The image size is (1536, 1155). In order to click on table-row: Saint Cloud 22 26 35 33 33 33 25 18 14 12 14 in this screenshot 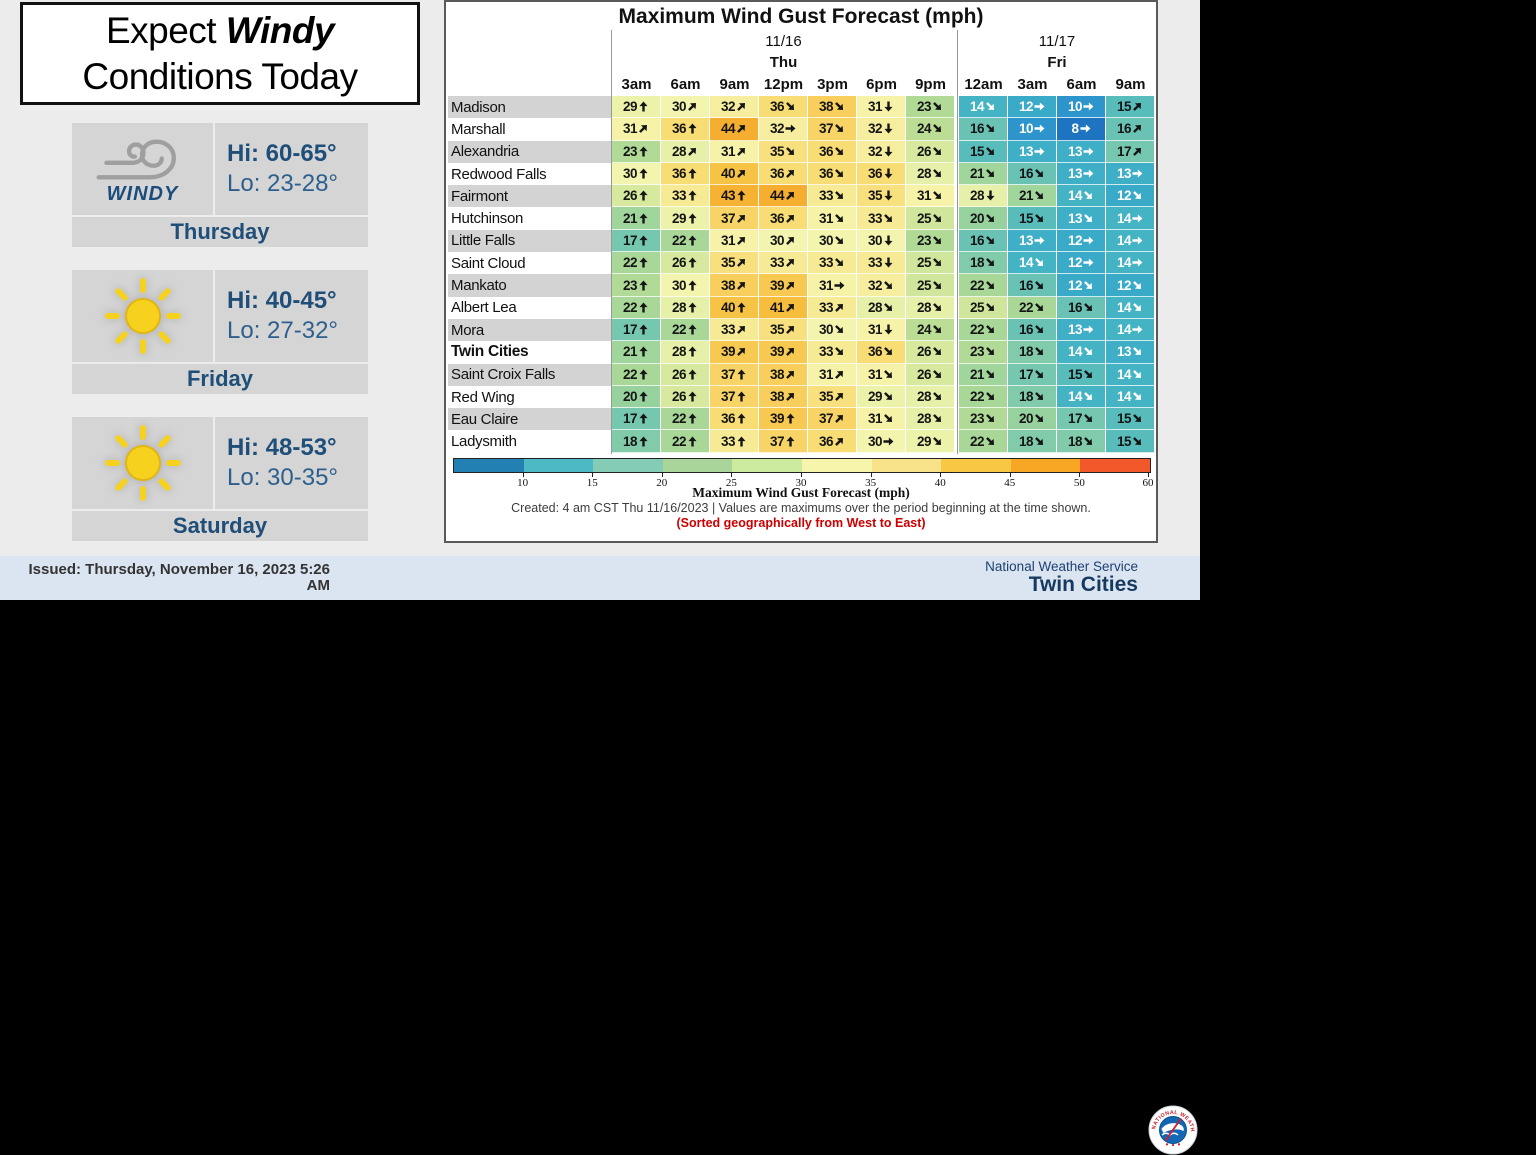, I will do `click(801, 263)`.